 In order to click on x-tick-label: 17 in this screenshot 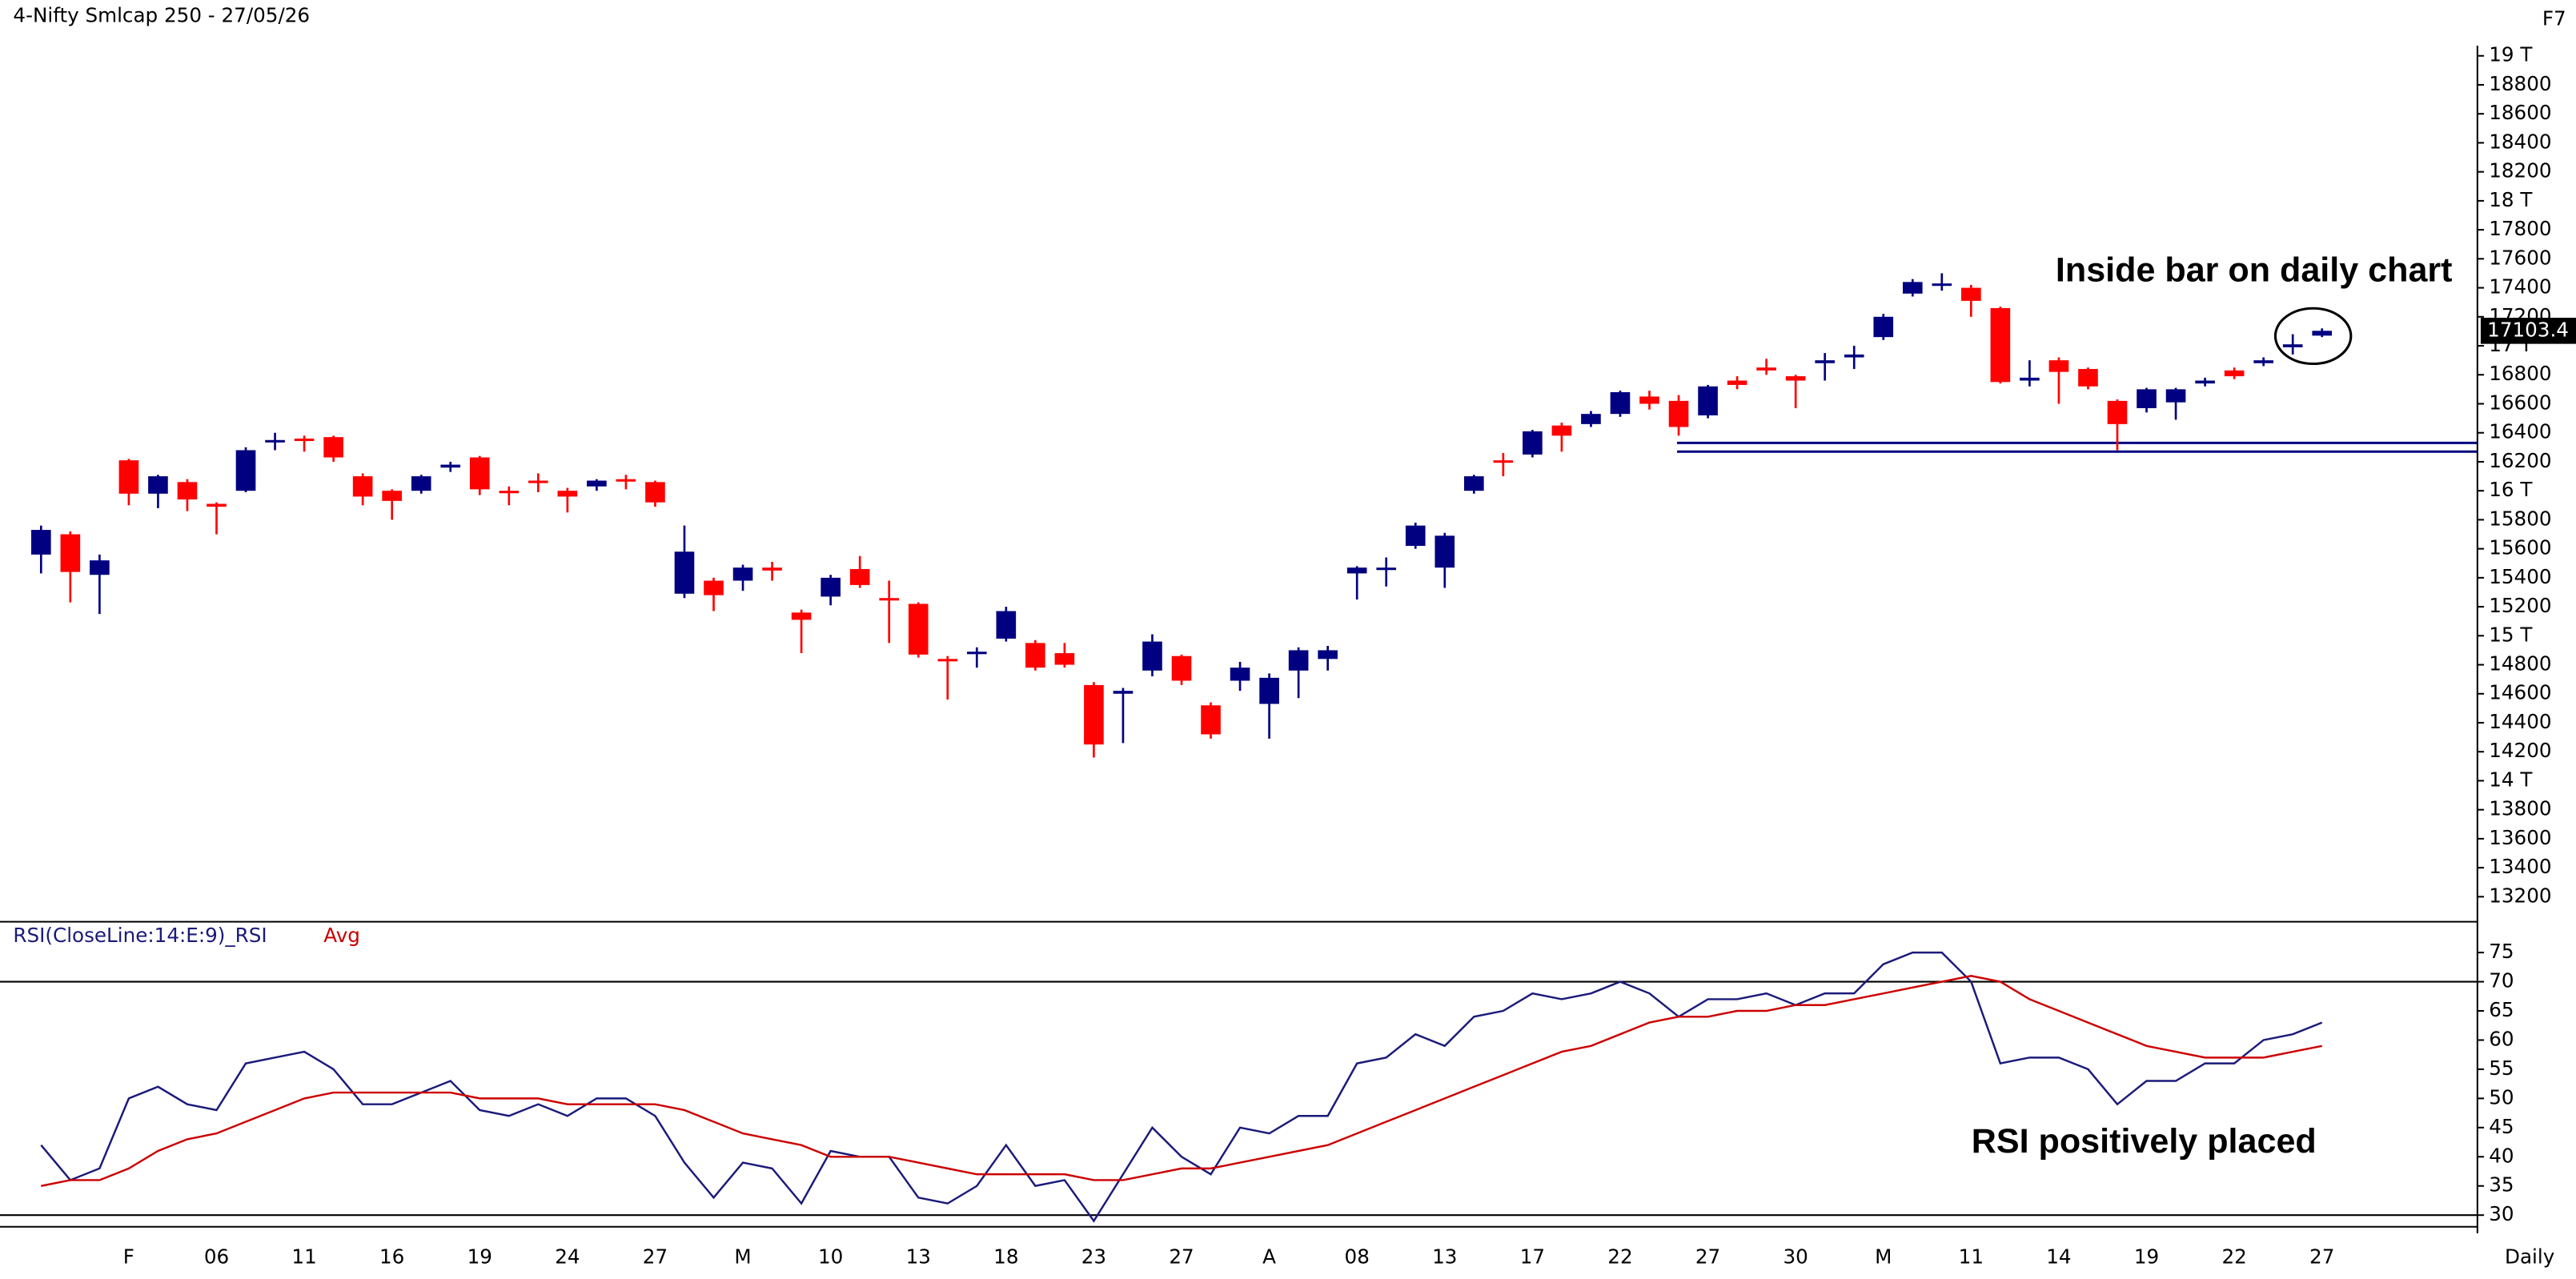, I will do `click(1533, 1257)`.